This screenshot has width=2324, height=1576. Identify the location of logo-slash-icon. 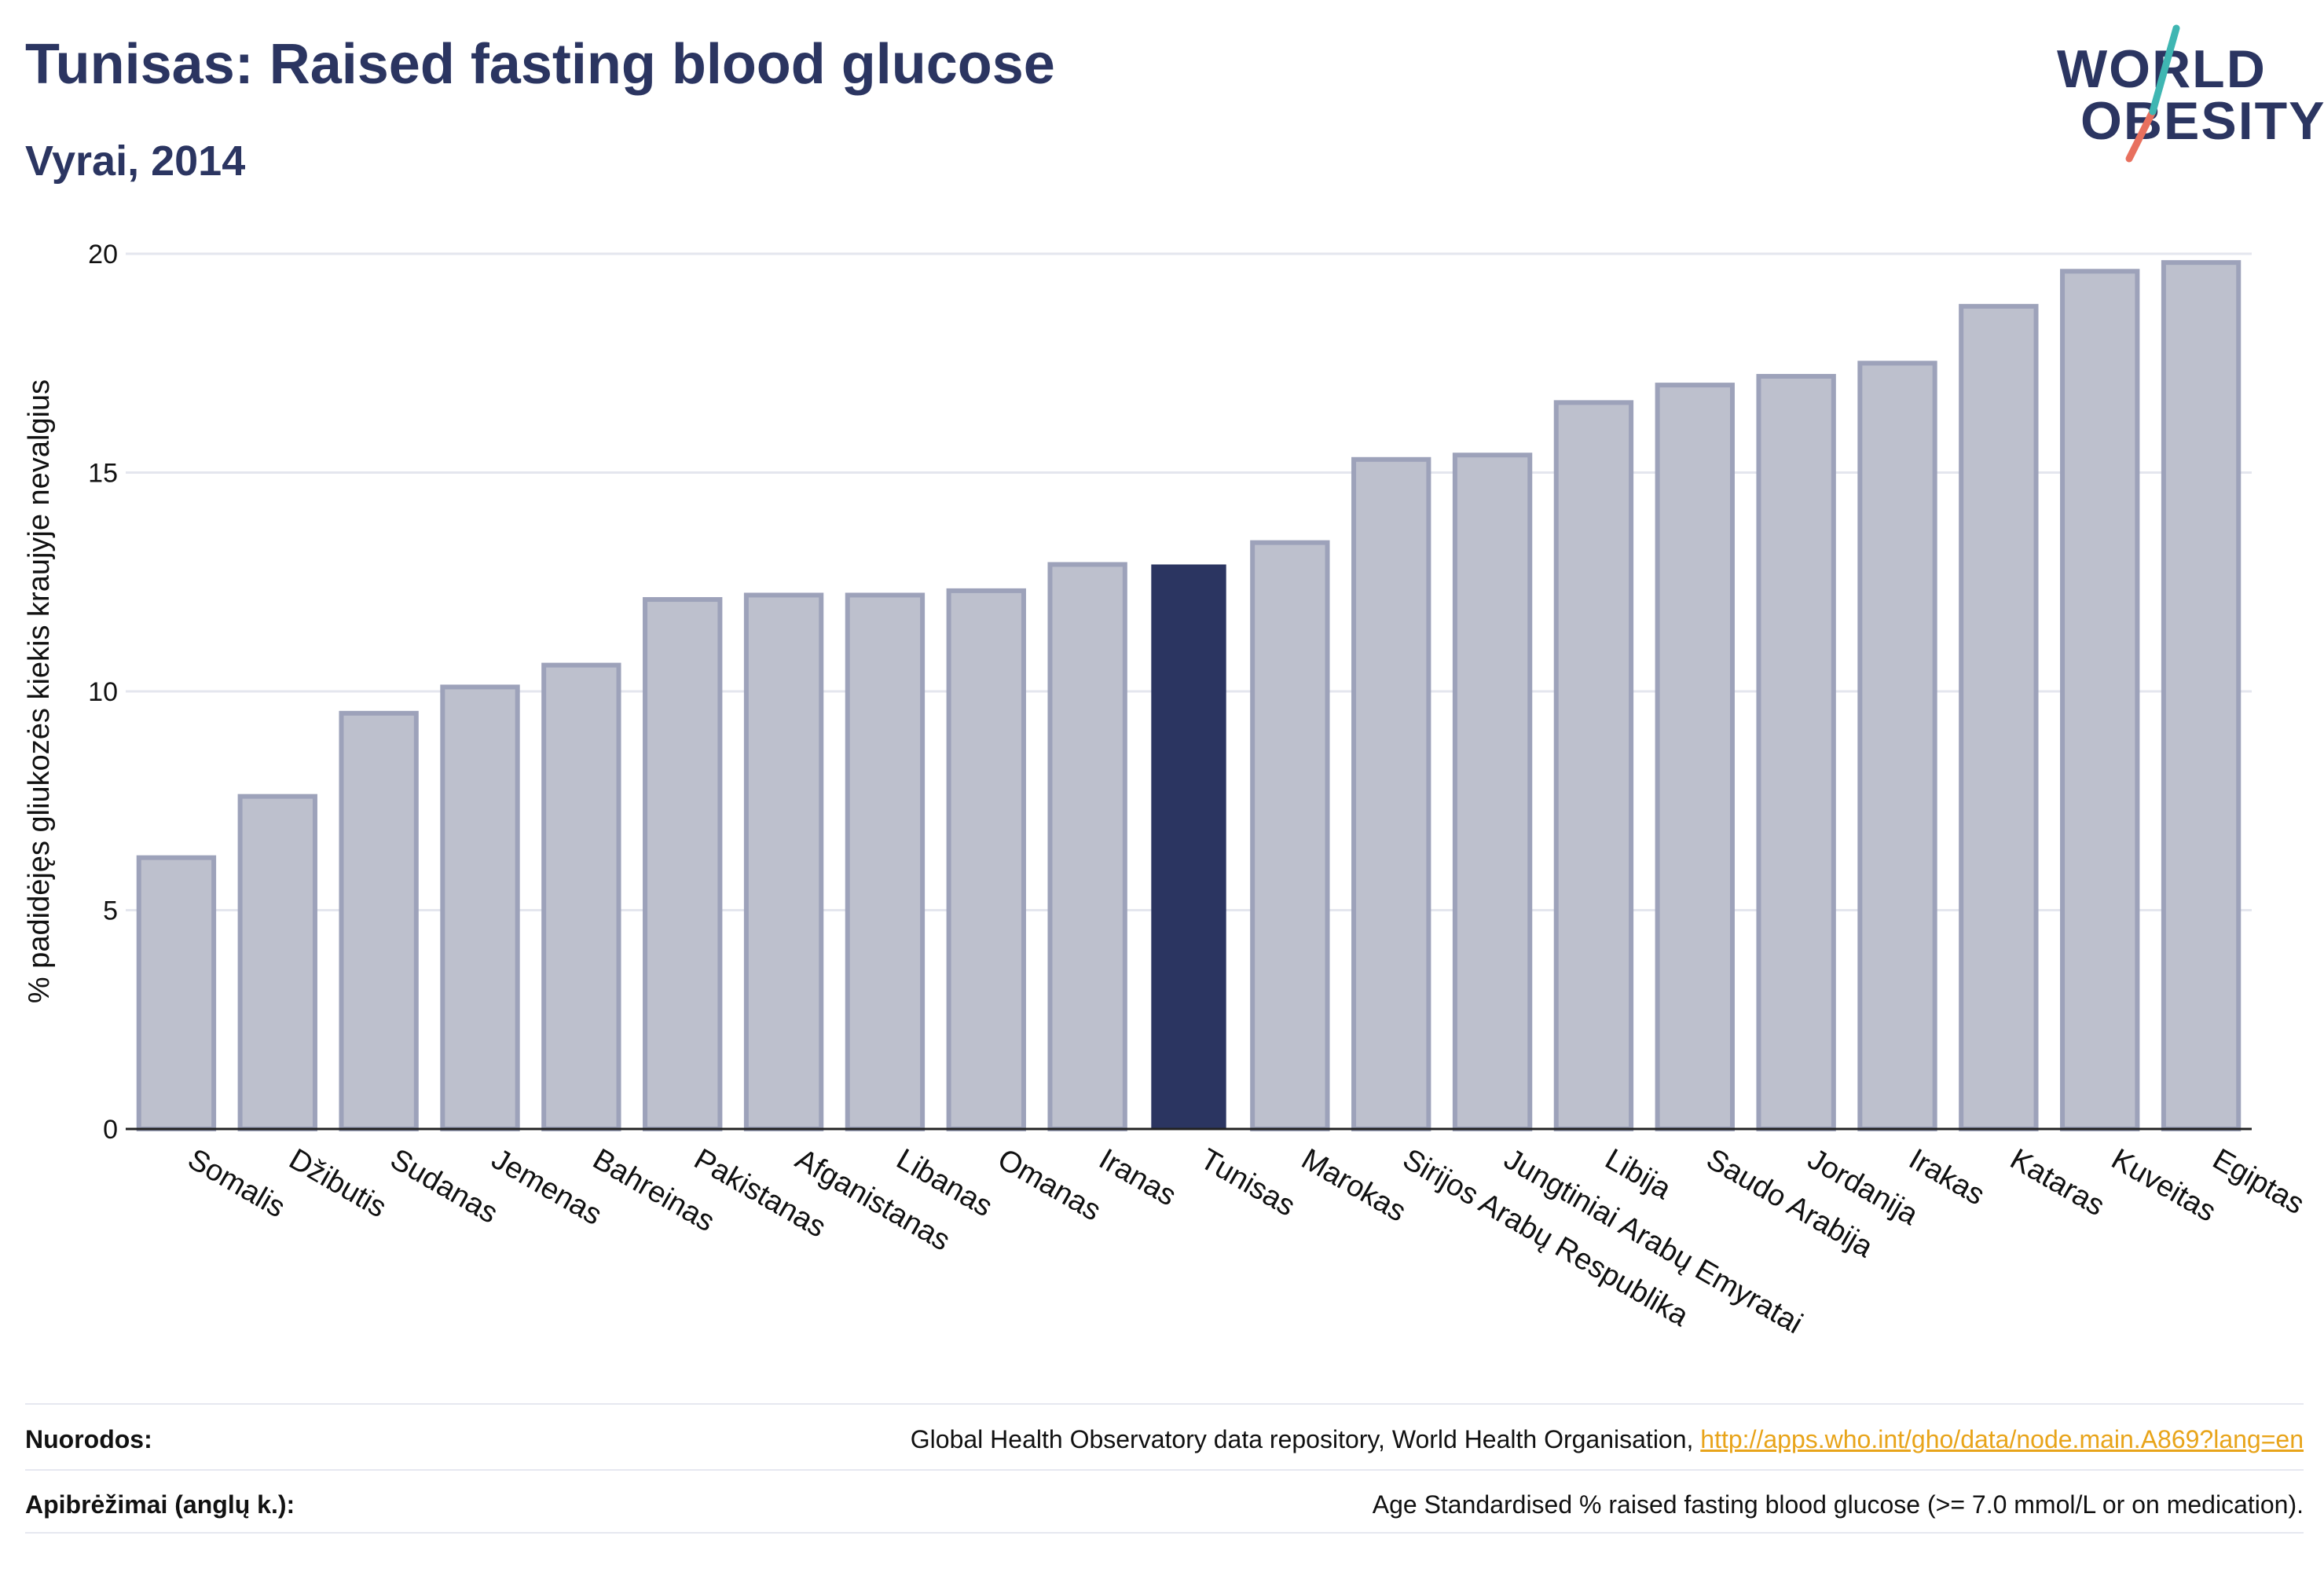
(2152, 93).